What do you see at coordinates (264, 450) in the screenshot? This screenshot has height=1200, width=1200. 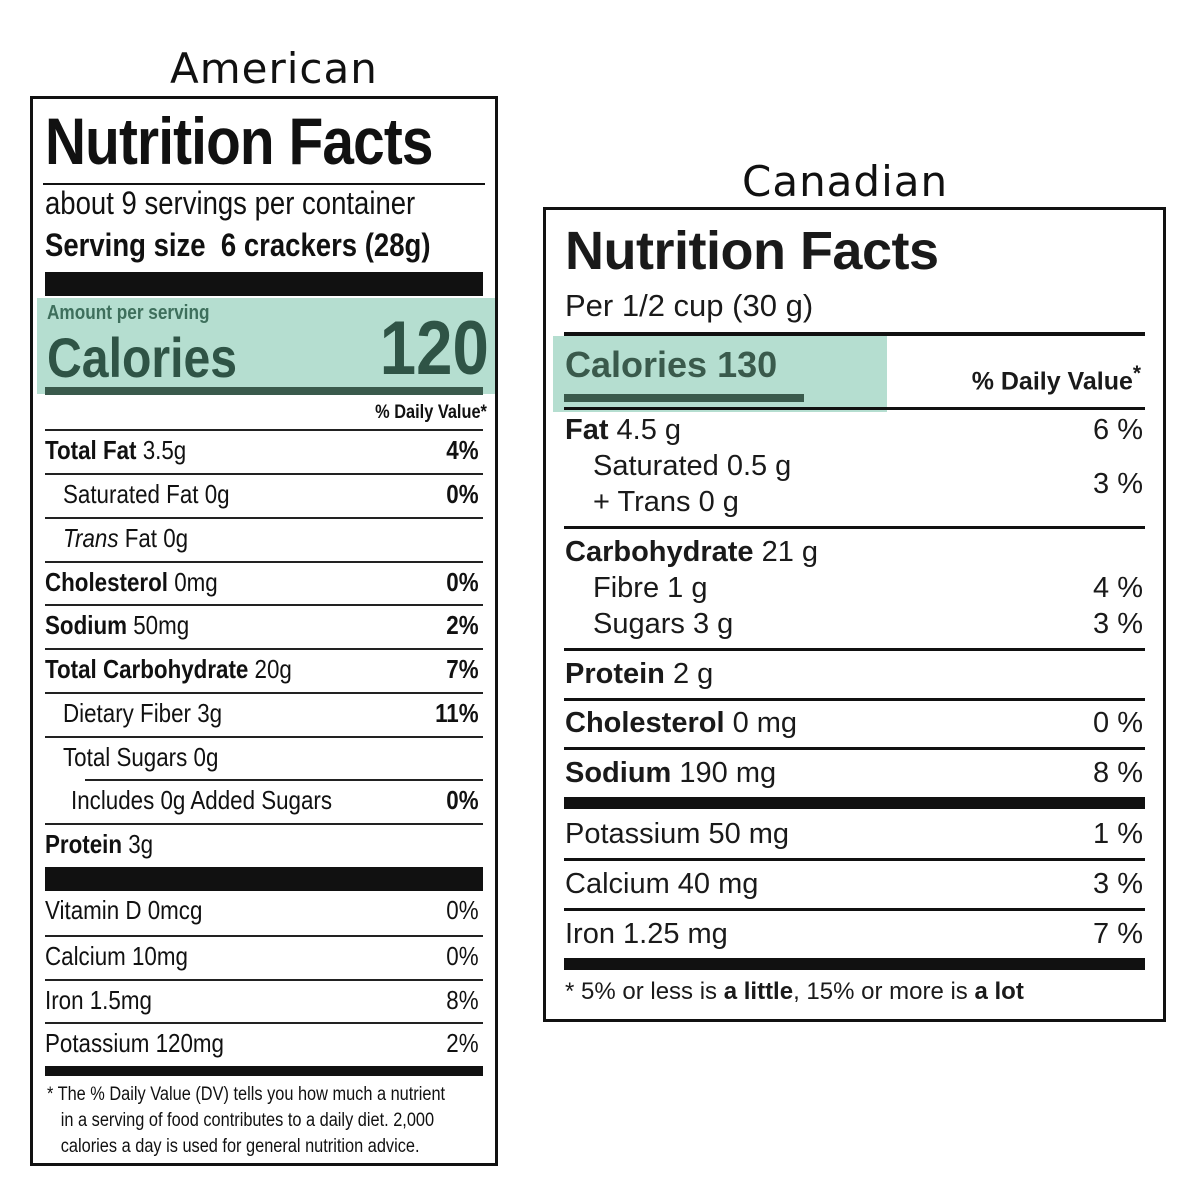 I see `us-row-total-fat: Total Fat 3.5g 4%` at bounding box center [264, 450].